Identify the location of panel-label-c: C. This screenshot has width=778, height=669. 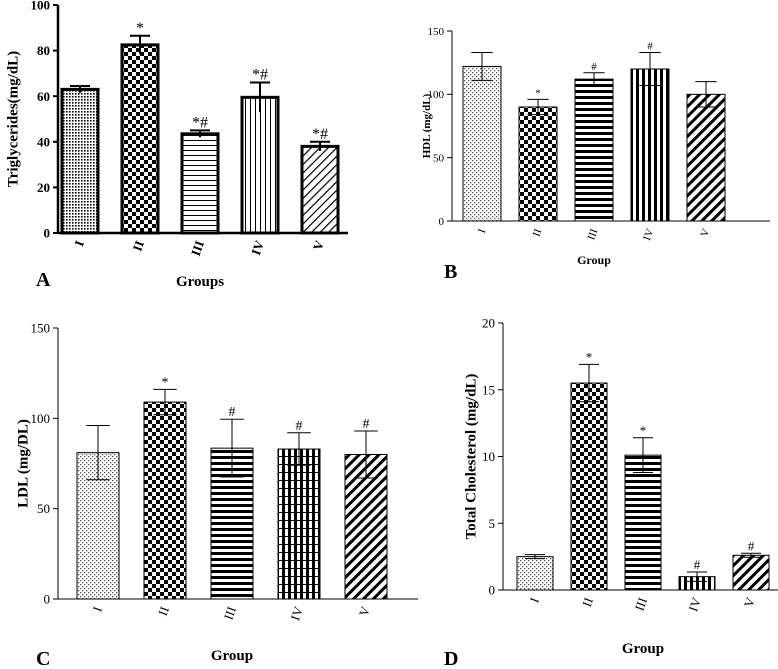
(43, 658).